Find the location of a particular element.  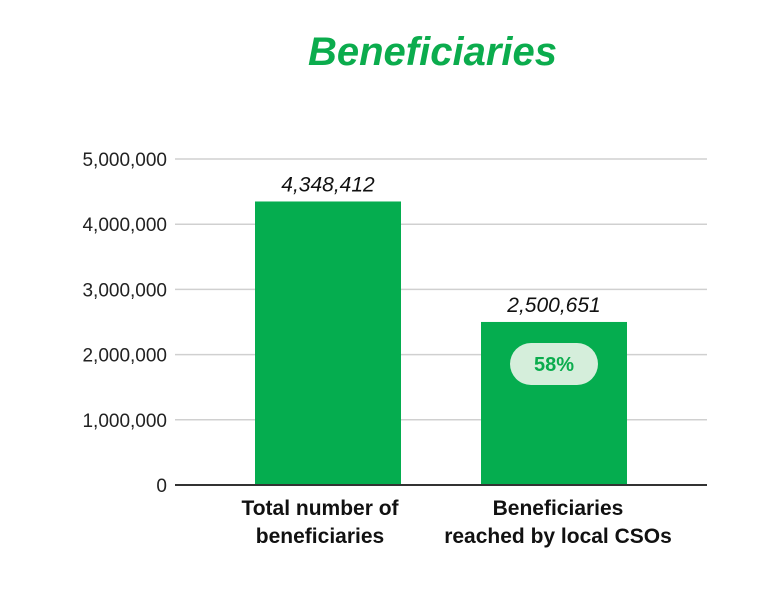

x-category-label: Total number of is located at coordinates (320, 508).